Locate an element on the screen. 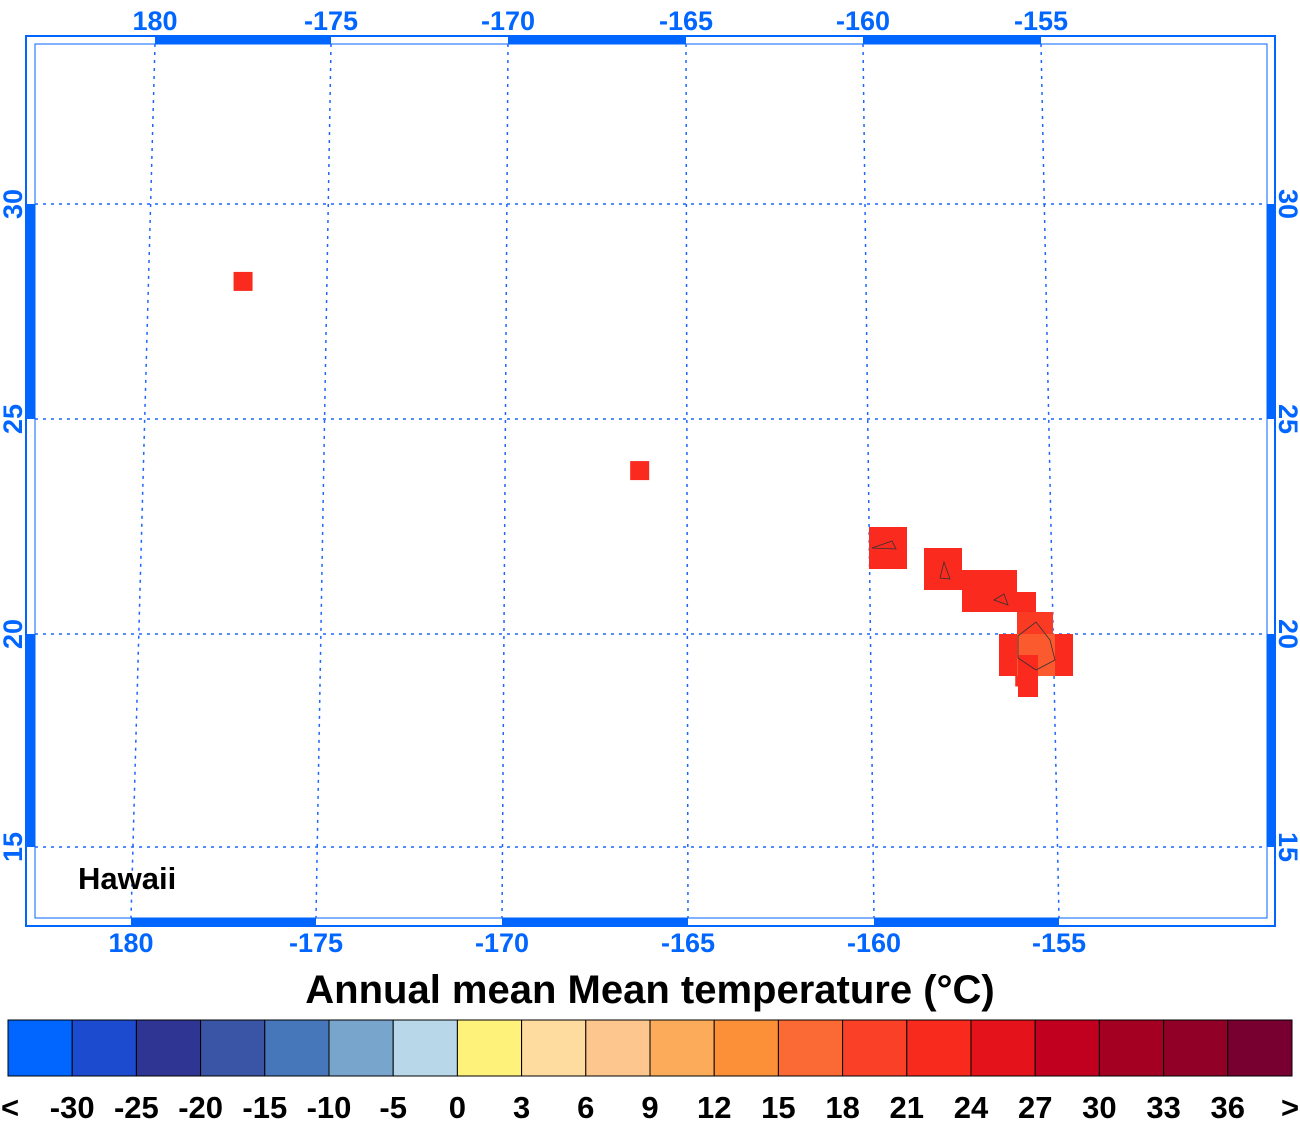 The height and width of the screenshot is (1127, 1300). colorbar-label: 36 is located at coordinates (1228, 1107).